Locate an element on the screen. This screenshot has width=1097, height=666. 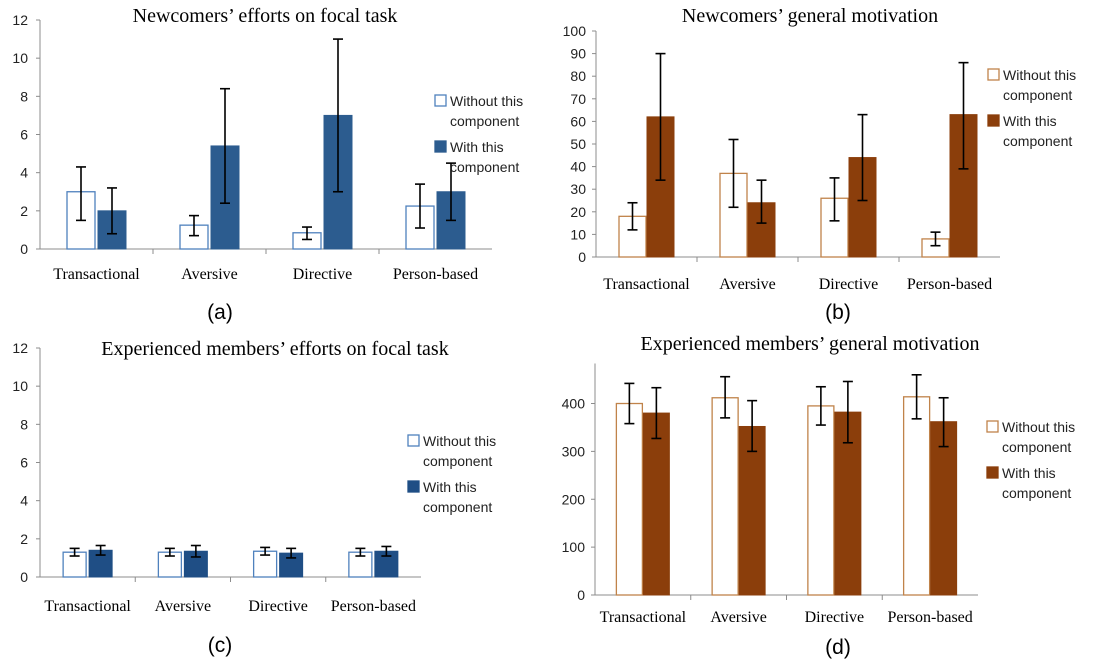
panel-c-y-tick-label: 8 is located at coordinates (24, 424).